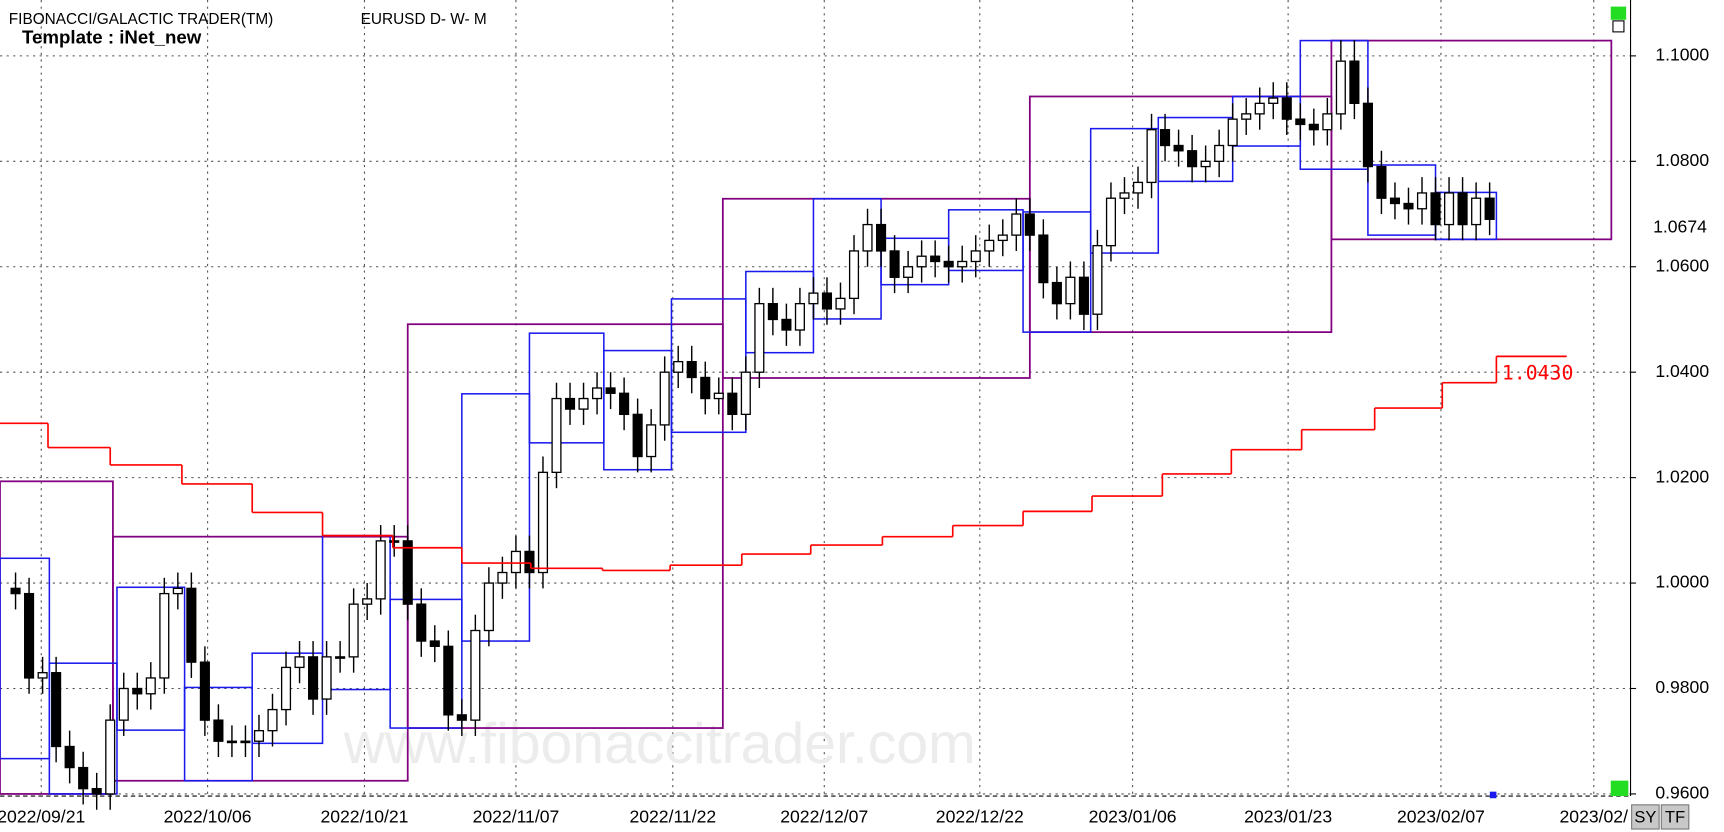 Image resolution: width=1724 pixels, height=832 pixels. I want to click on template: Template : iNet_new, so click(112, 36).